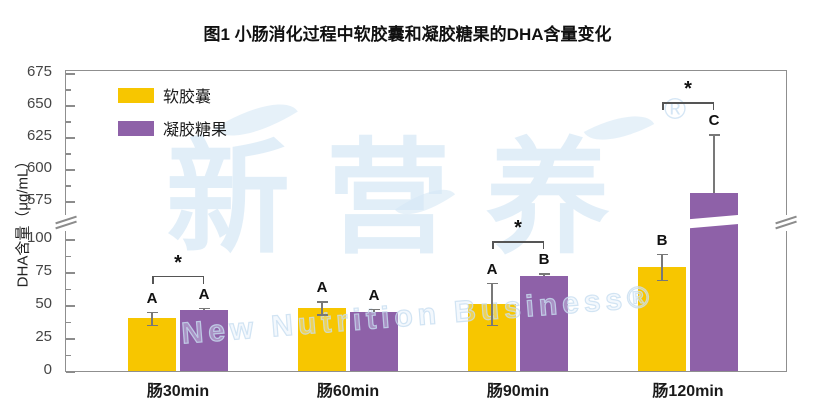 The height and width of the screenshot is (412, 815). Describe the element at coordinates (348, 391) in the screenshot. I see `x-tick-label: 肠60min` at that location.